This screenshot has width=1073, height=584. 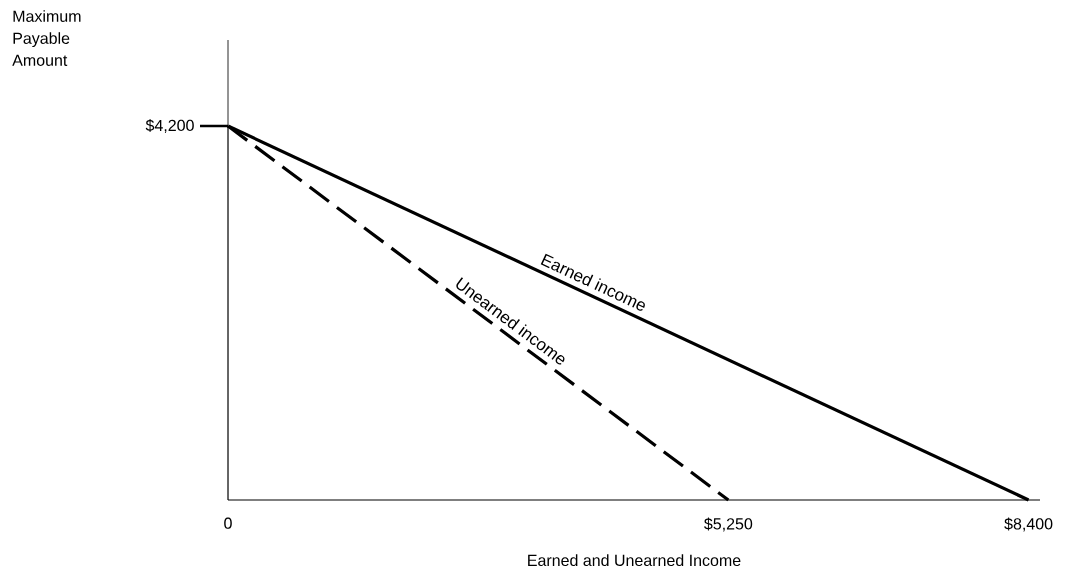 What do you see at coordinates (169, 126) in the screenshot?
I see `text: $4,200` at bounding box center [169, 126].